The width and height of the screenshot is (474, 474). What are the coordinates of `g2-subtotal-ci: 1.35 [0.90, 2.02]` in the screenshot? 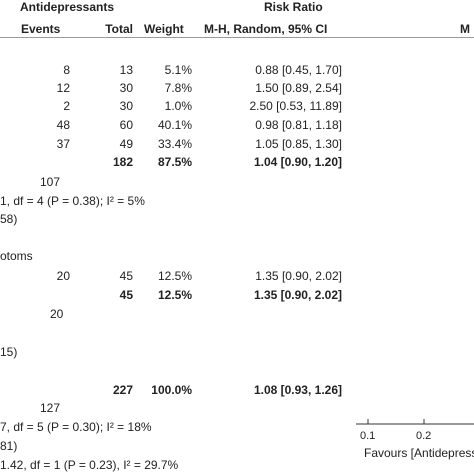 It's located at (297, 295).